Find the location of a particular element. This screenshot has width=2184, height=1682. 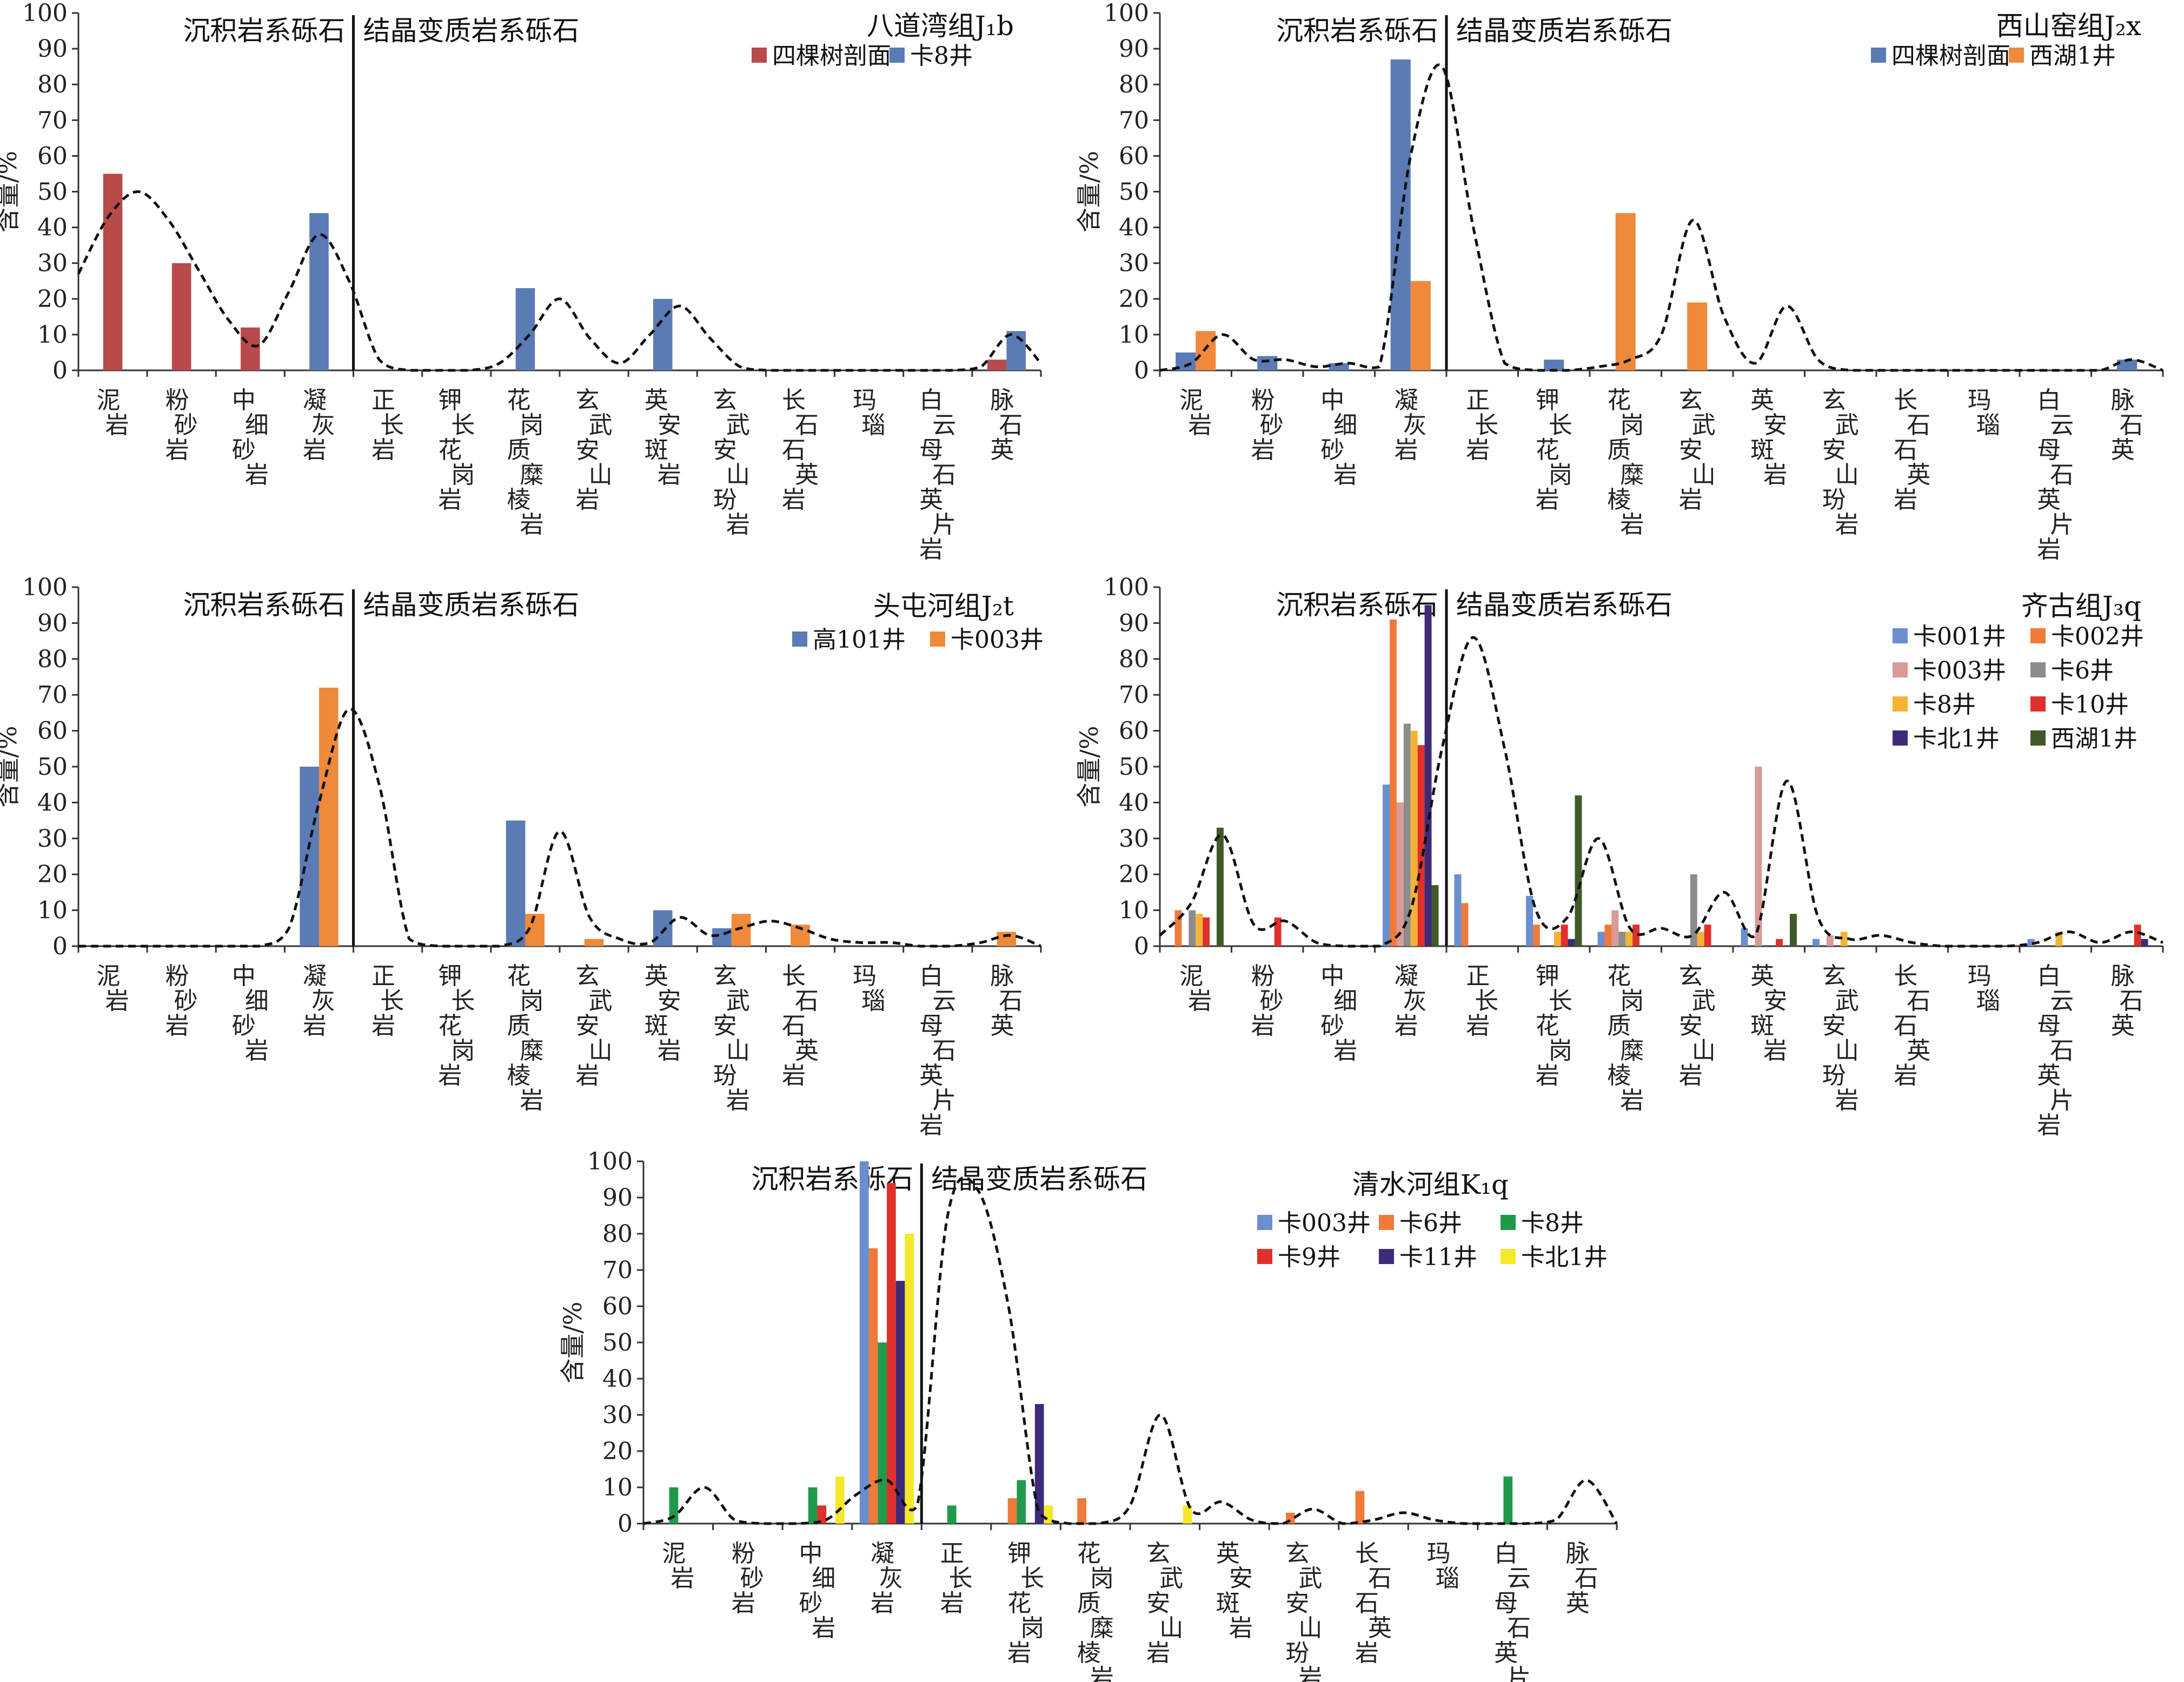

x-category-label: 泥岩泥岩 is located at coordinates (113, 413).